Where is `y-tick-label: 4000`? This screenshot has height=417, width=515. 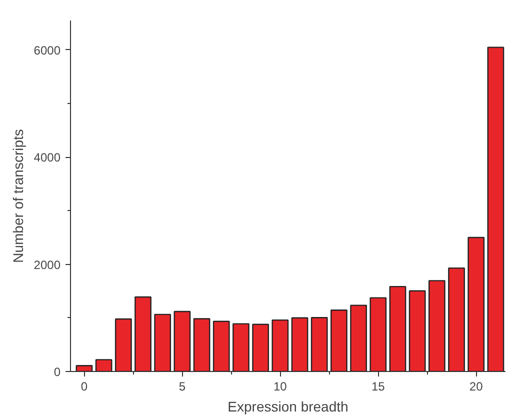
y-tick-label: 4000 is located at coordinates (47, 157).